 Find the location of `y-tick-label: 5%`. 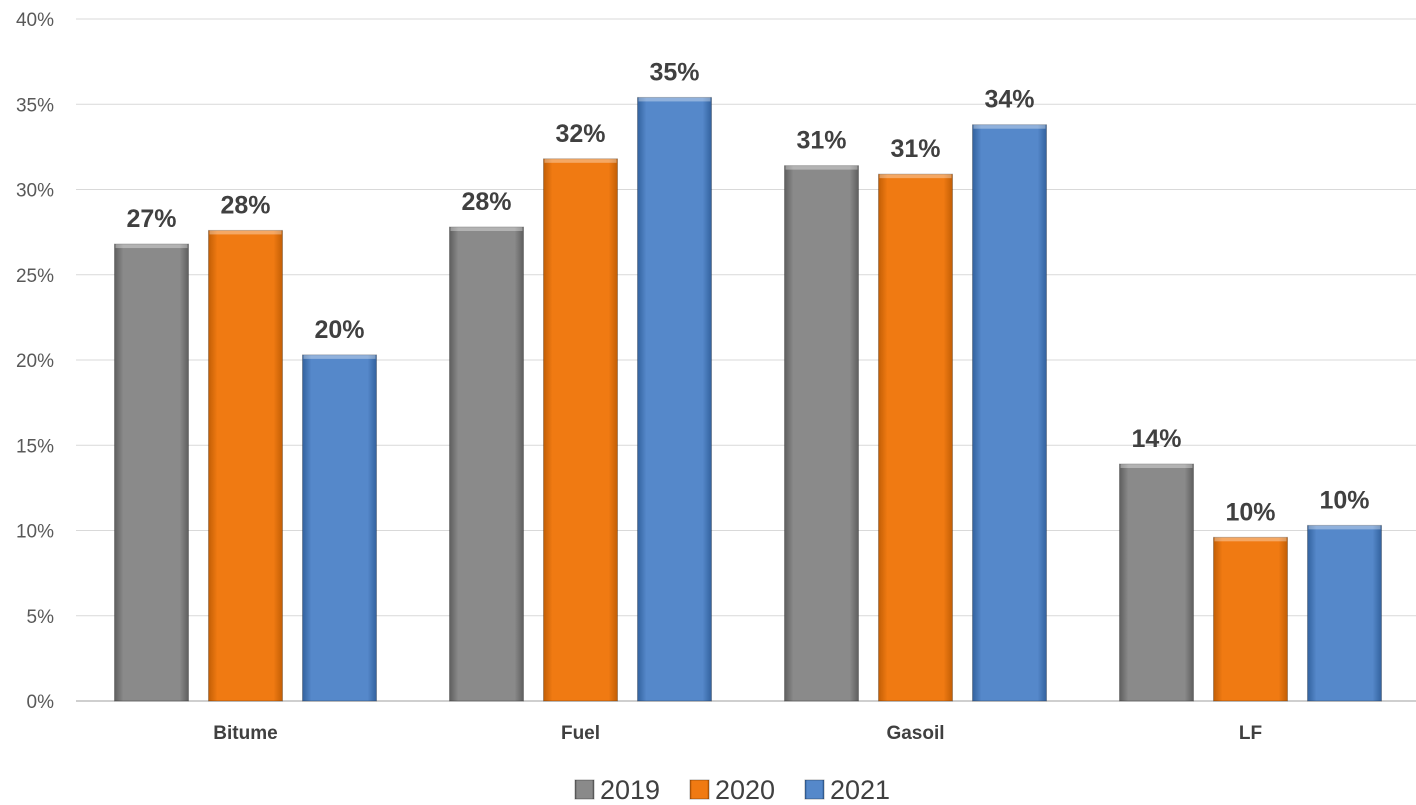

y-tick-label: 5% is located at coordinates (41, 617).